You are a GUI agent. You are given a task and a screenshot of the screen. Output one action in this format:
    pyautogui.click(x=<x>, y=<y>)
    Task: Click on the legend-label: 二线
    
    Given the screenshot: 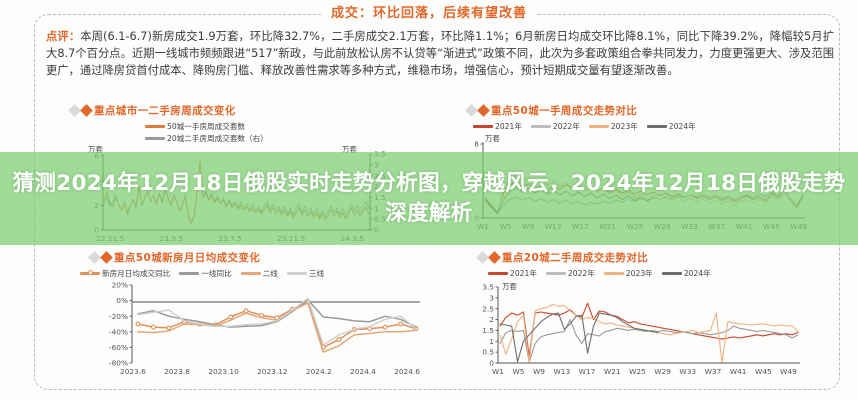 What is the action you would take?
    pyautogui.click(x=270, y=273)
    